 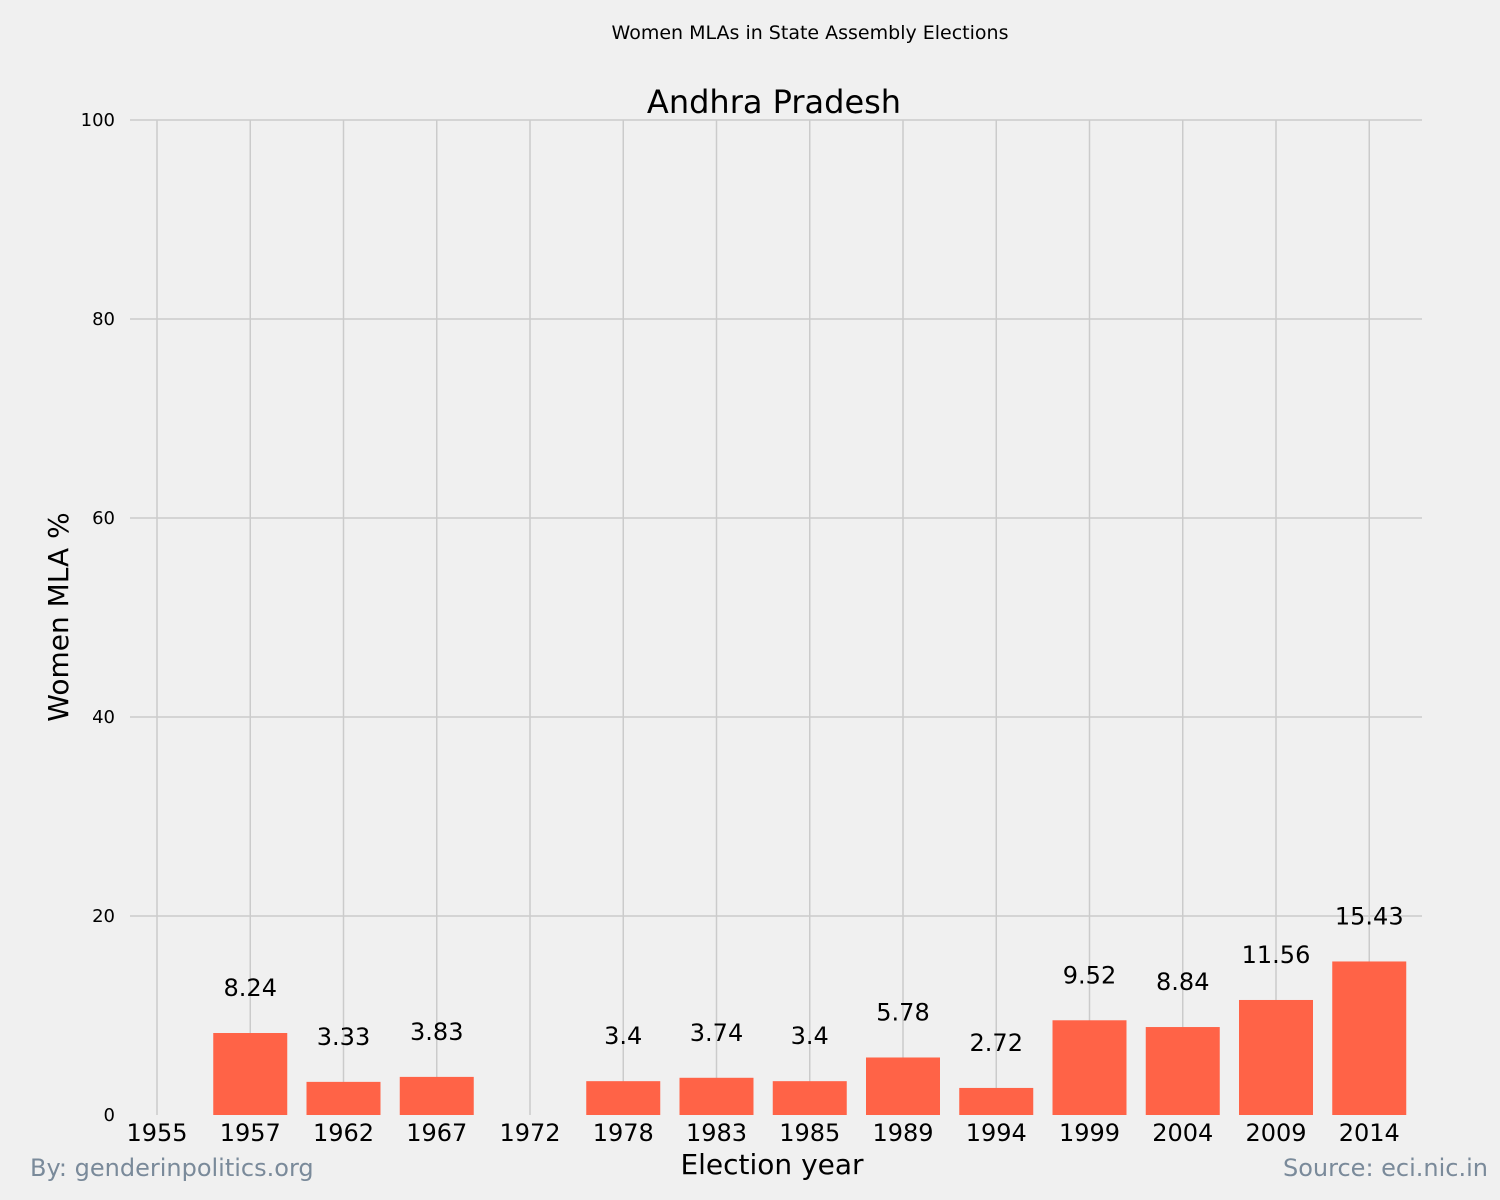 I want to click on x-tick-label-1978: 1978, so click(x=623, y=1133).